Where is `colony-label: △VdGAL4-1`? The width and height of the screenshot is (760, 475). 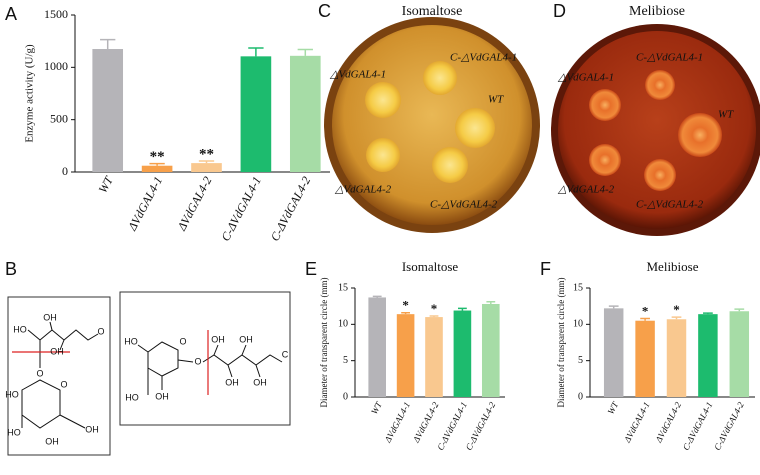
colony-label: △VdGAL4-1 is located at coordinates (357, 75).